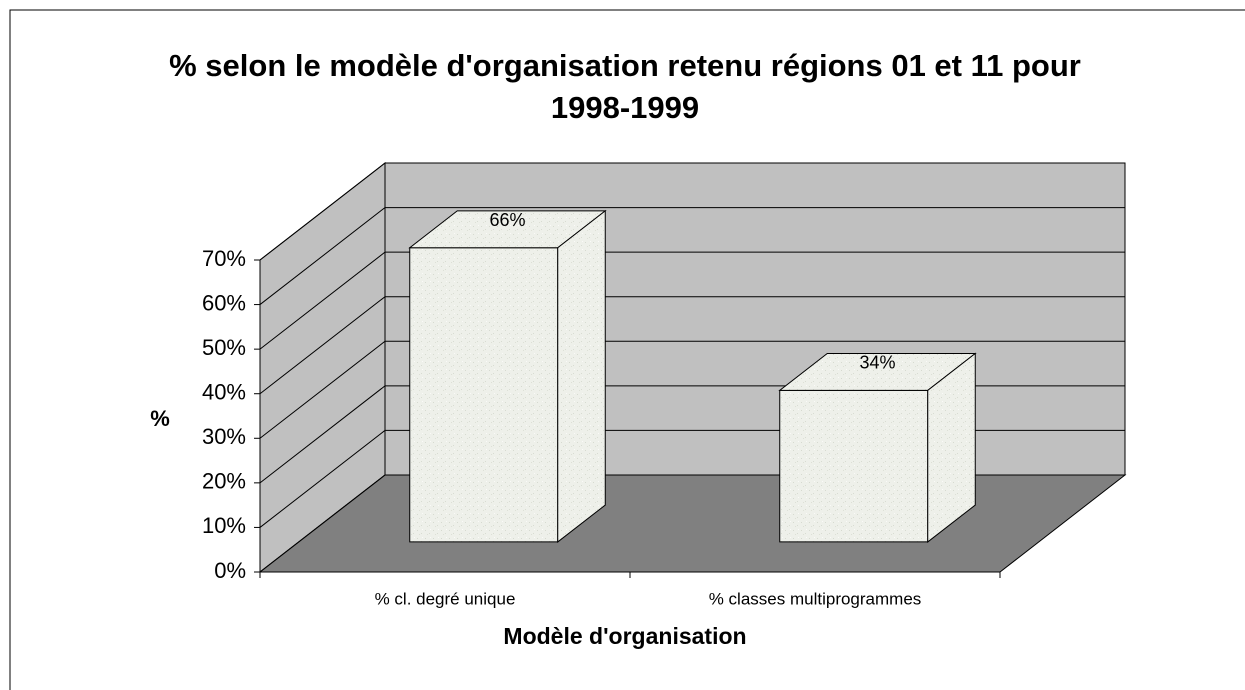 This screenshot has height=690, width=1245. Describe the element at coordinates (224, 481) in the screenshot. I see `y-tick-label: 20%` at that location.